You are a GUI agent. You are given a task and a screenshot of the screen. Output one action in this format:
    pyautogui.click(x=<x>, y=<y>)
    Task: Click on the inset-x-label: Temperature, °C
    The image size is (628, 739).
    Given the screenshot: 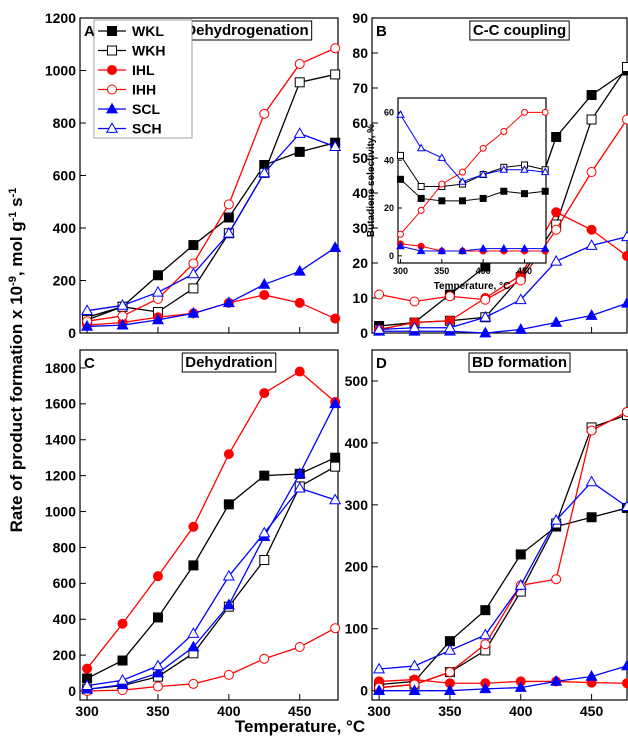 What is the action you would take?
    pyautogui.click(x=472, y=286)
    